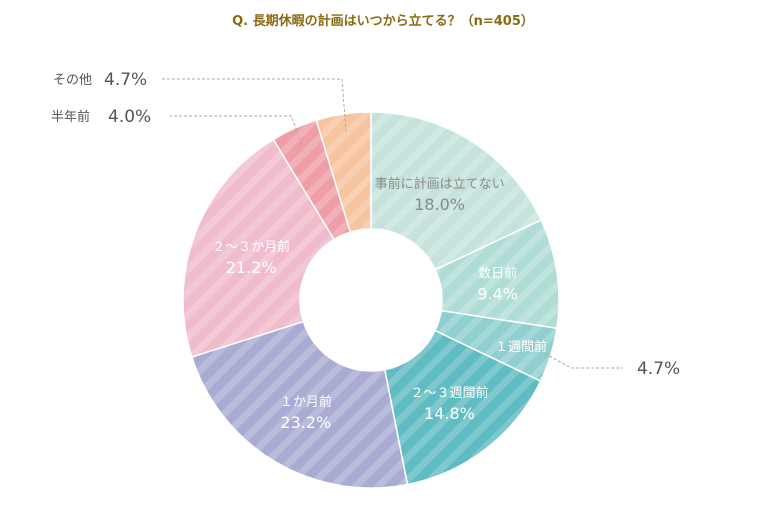 The width and height of the screenshot is (766, 521). What do you see at coordinates (521, 347) in the screenshot?
I see `slice-3-category-label: １週間前` at bounding box center [521, 347].